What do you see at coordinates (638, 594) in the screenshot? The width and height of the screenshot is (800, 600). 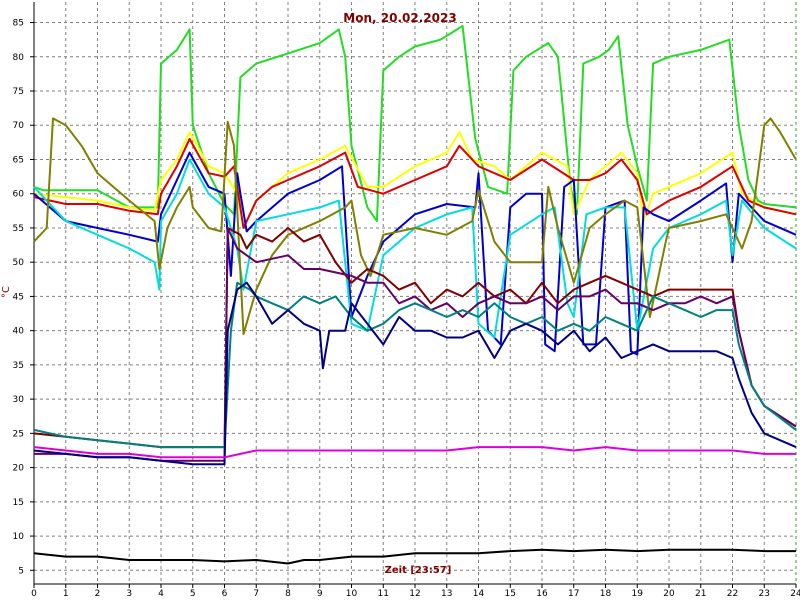 I see `x-tick-label: 19` at bounding box center [638, 594].